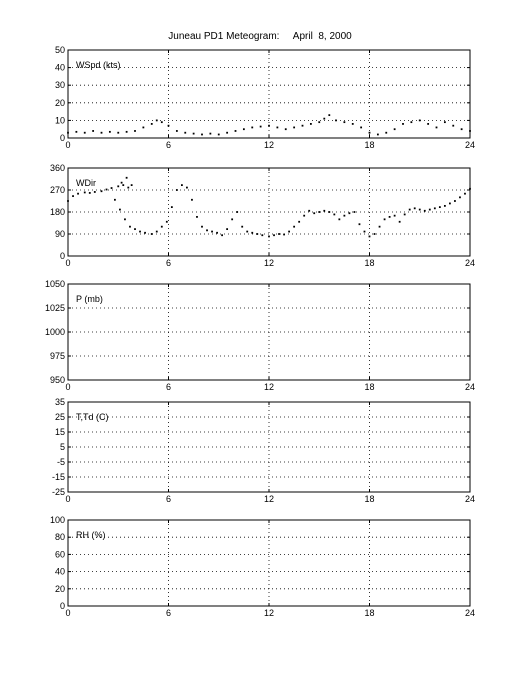 This screenshot has height=683, width=520. Describe the element at coordinates (60, 554) in the screenshot. I see `y-tick-label: 60` at that location.